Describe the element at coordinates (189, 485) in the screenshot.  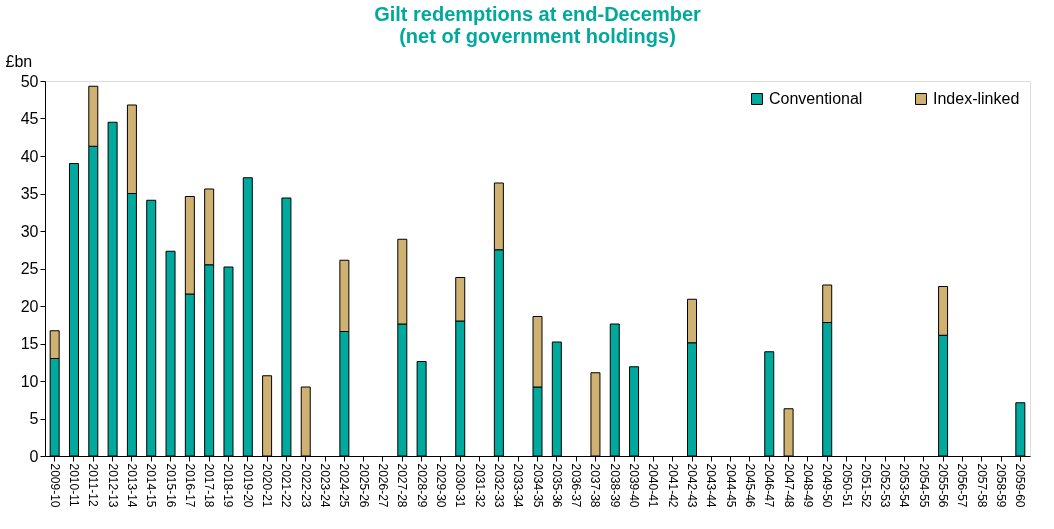
I see `x-tick-label: 2016-17` at that location.